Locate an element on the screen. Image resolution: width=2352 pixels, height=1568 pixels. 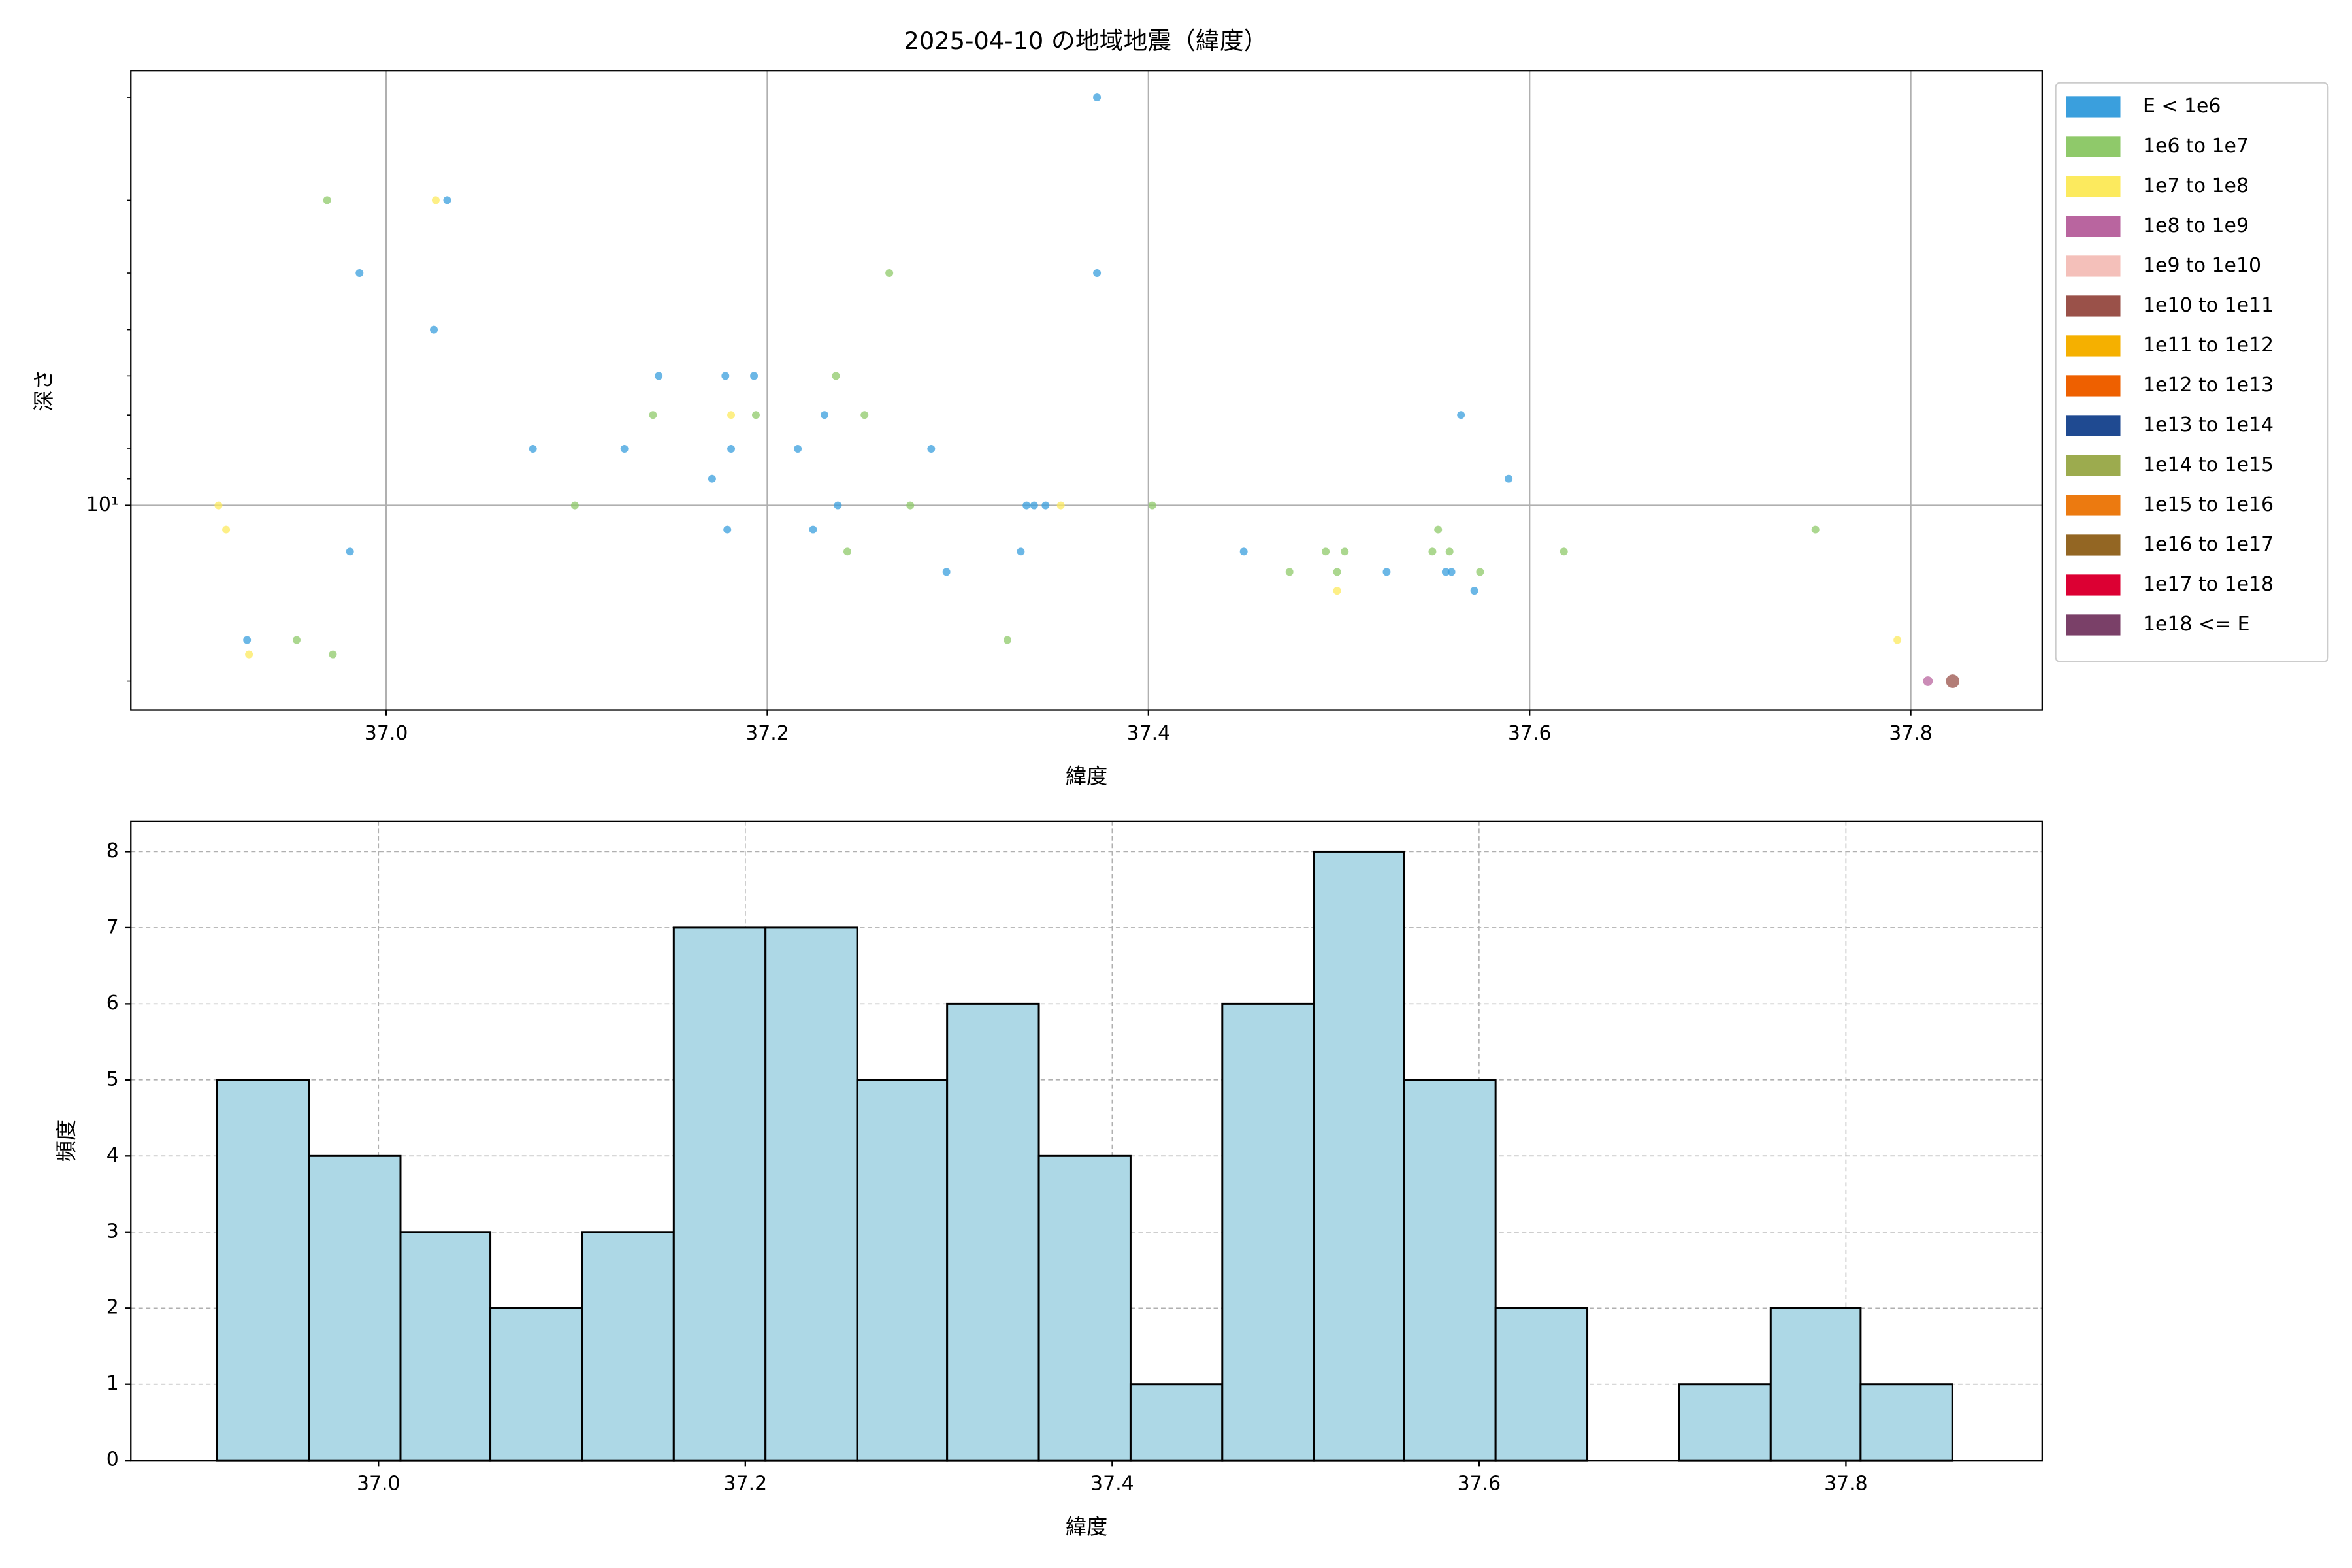
legend-label: E < 1e6 is located at coordinates (2182, 106).